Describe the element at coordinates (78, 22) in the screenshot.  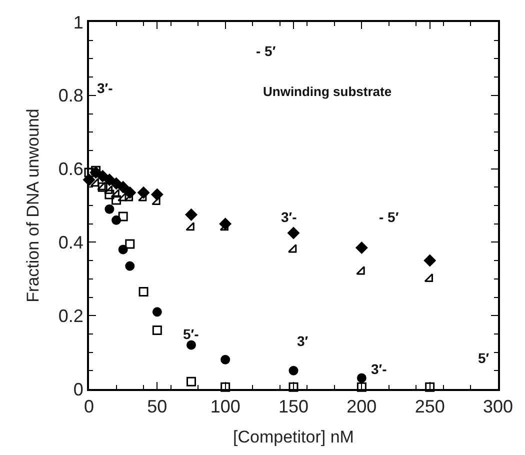
I see `y-tick-label: 1` at that location.